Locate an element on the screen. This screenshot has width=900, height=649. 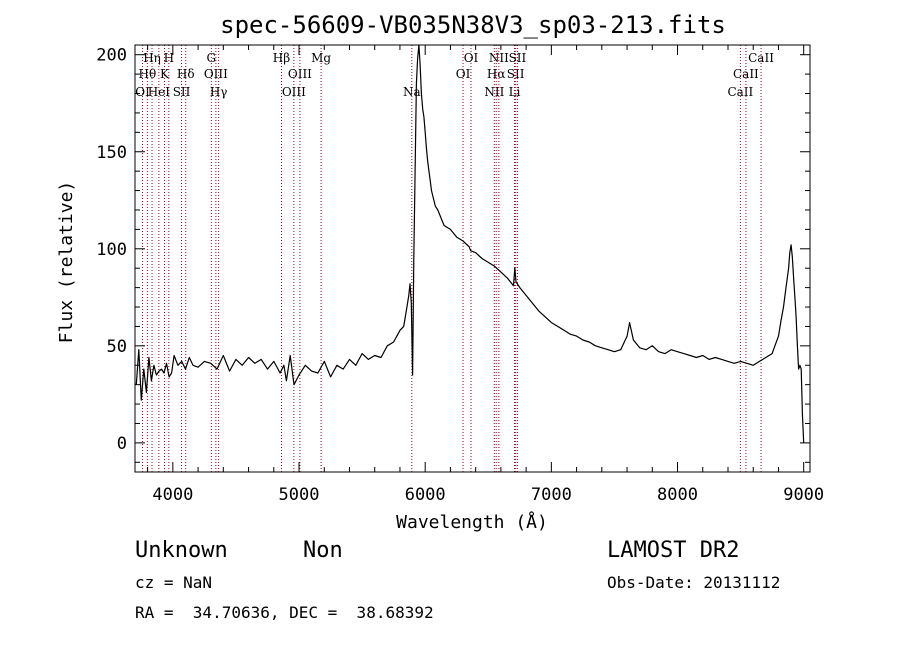
line-marker-label-21: SII is located at coordinates (516, 74).